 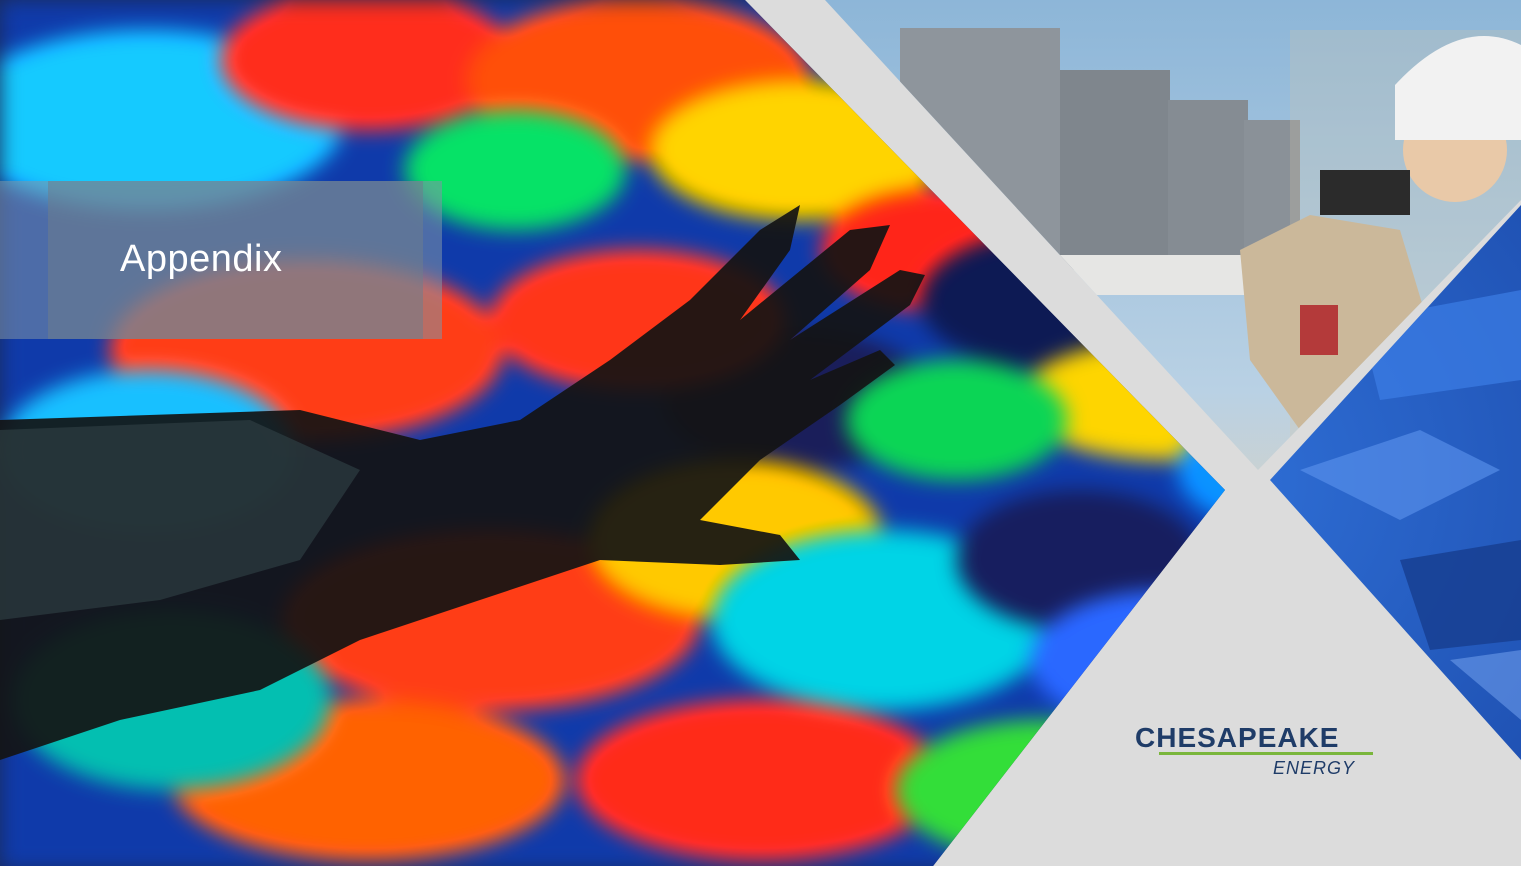 I want to click on logo-subtitle: ENERGY, so click(x=1314, y=768).